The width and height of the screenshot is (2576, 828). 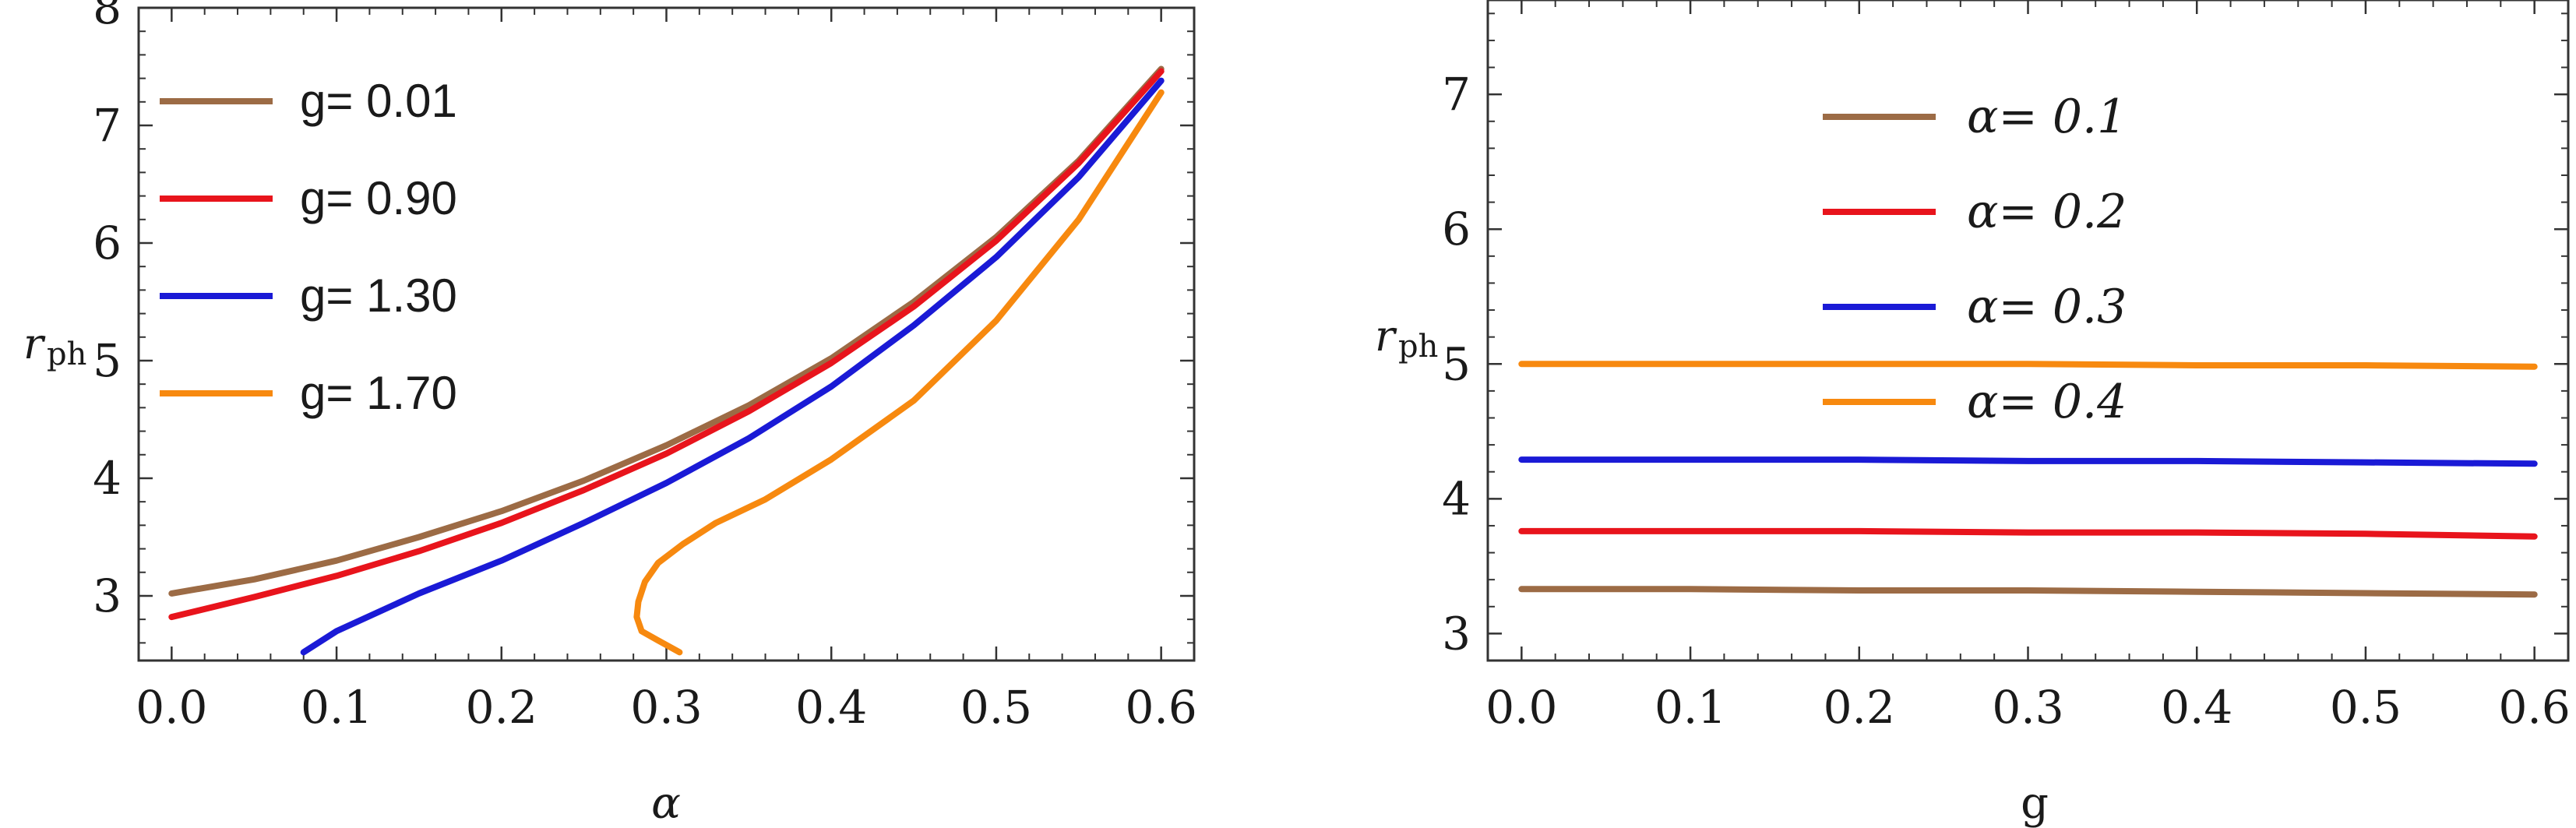 I want to click on legend-label: g= 1.30, so click(x=378, y=296).